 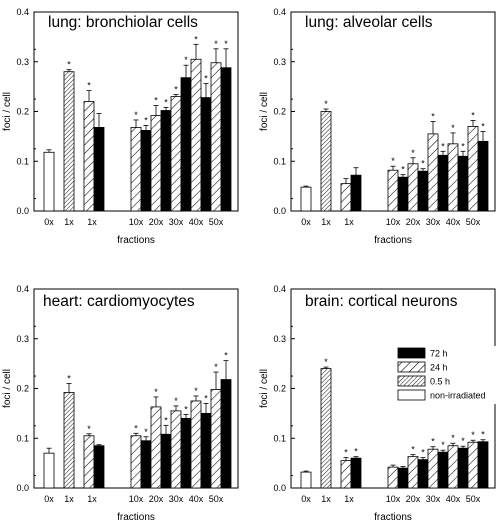 What do you see at coordinates (123, 22) in the screenshot?
I see `panel-title: lung: bronchiolar cells` at bounding box center [123, 22].